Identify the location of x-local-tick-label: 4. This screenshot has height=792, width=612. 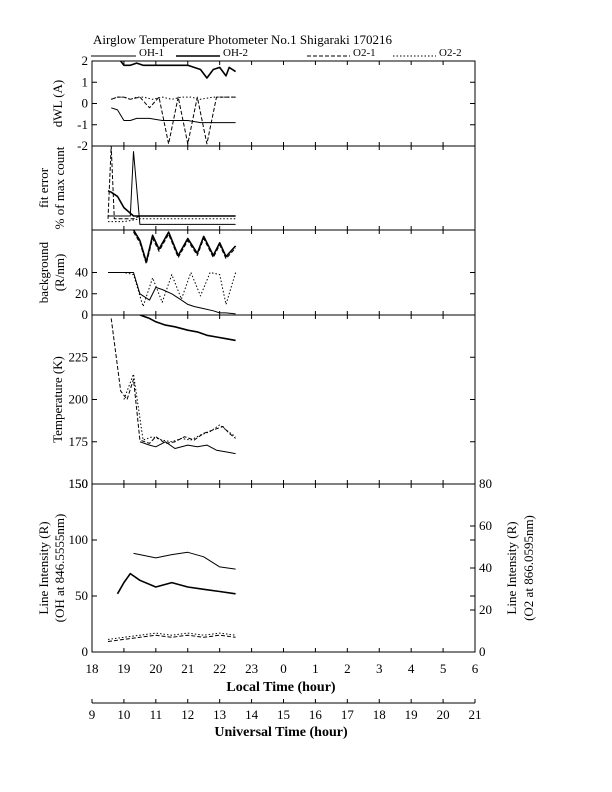
(411, 668).